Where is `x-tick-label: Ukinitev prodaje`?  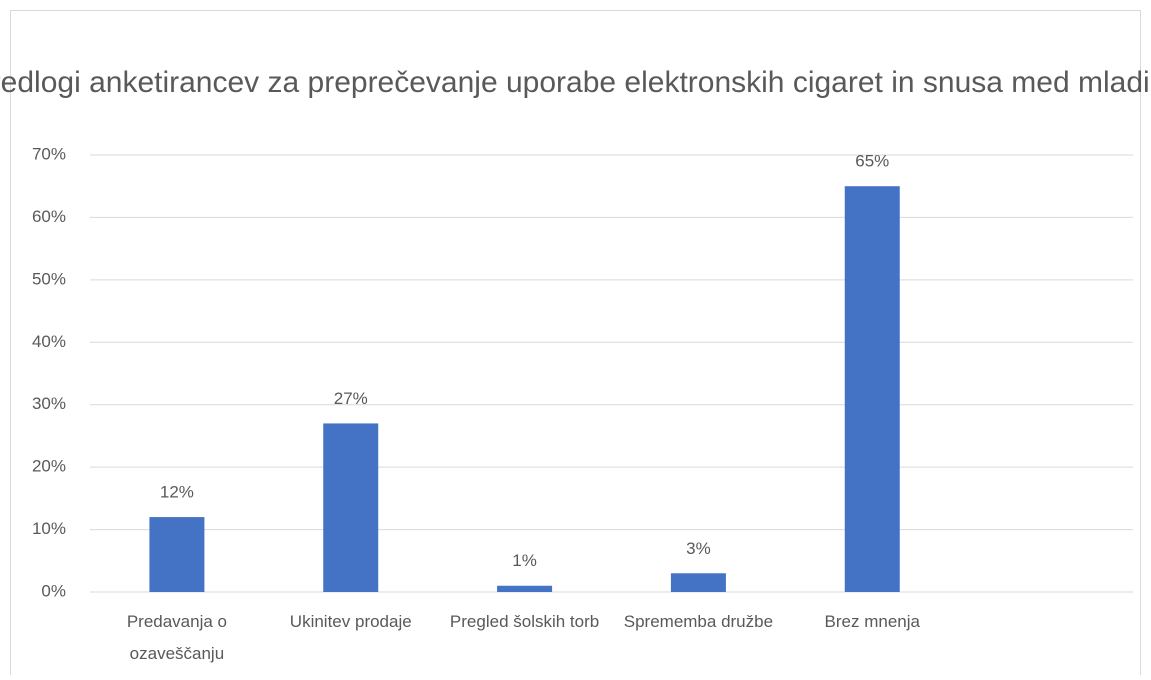 x-tick-label: Ukinitev prodaje is located at coordinates (351, 621).